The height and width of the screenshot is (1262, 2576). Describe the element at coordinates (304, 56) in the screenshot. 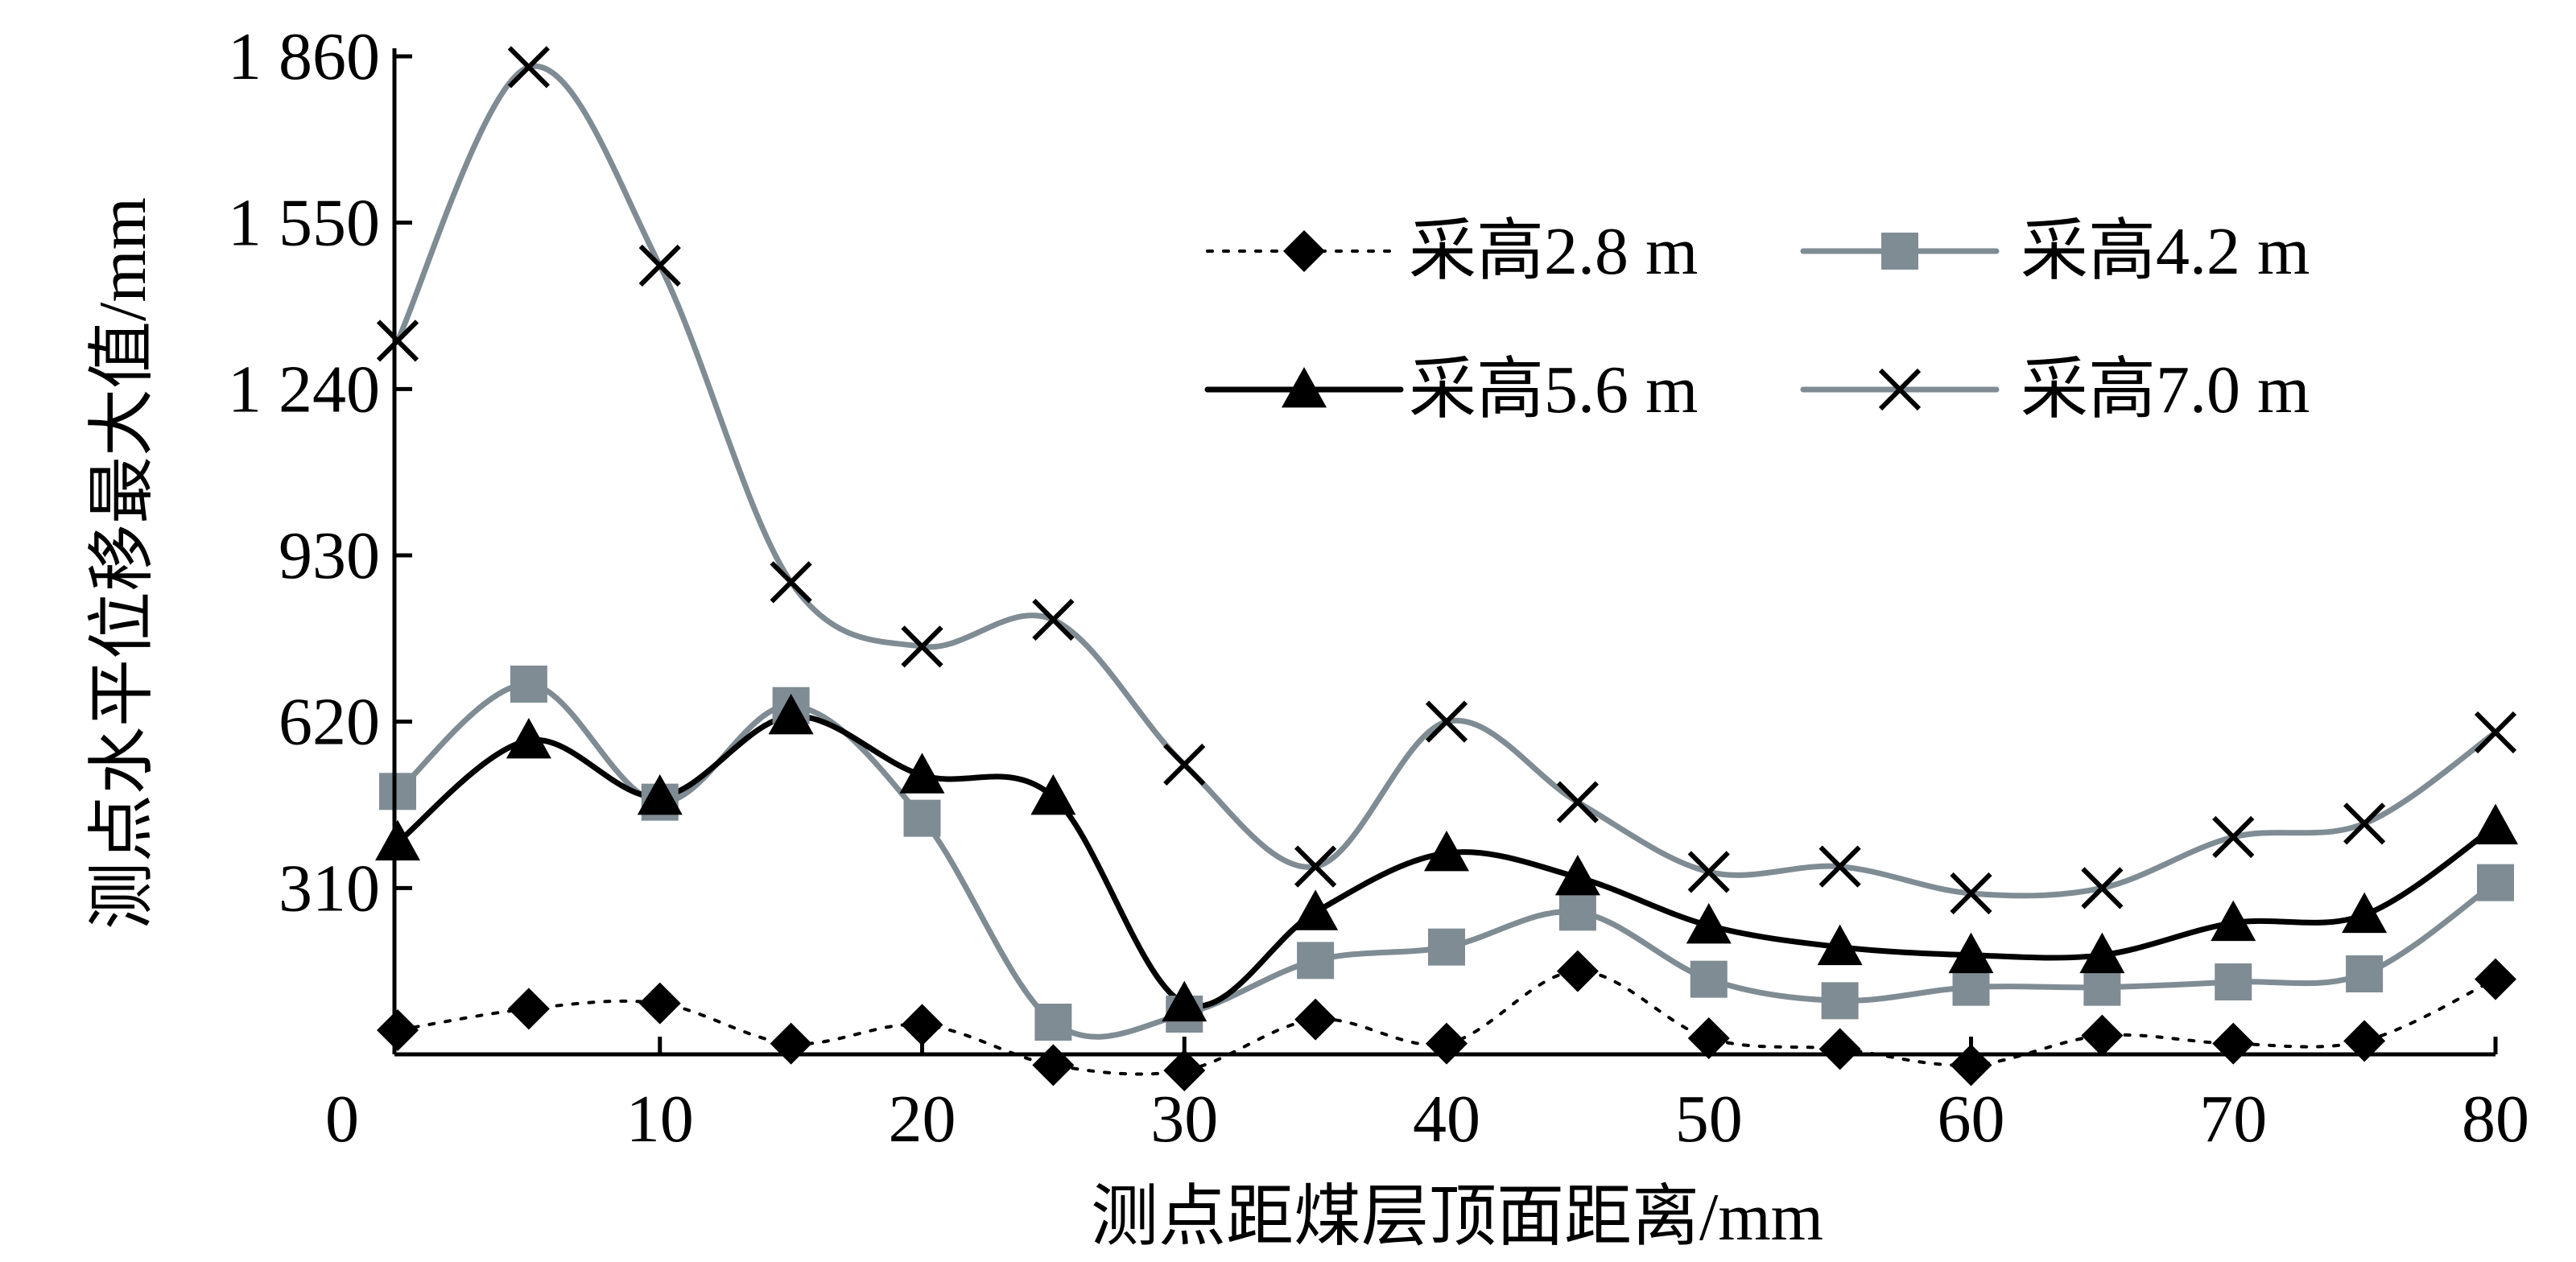

I see `y-tick-label-6: 1 860` at that location.